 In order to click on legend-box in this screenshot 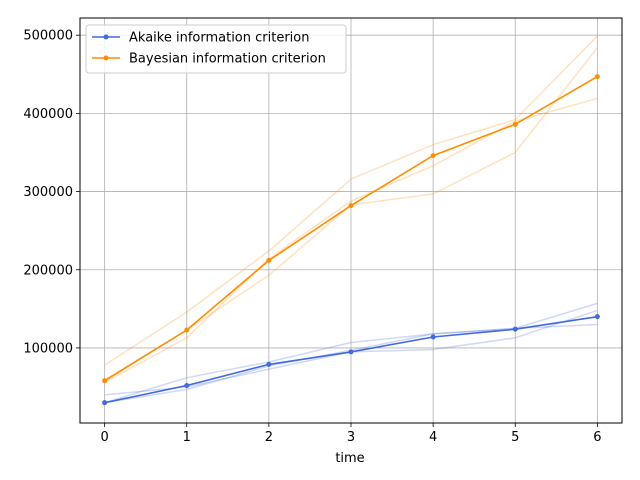, I will do `click(216, 49)`.